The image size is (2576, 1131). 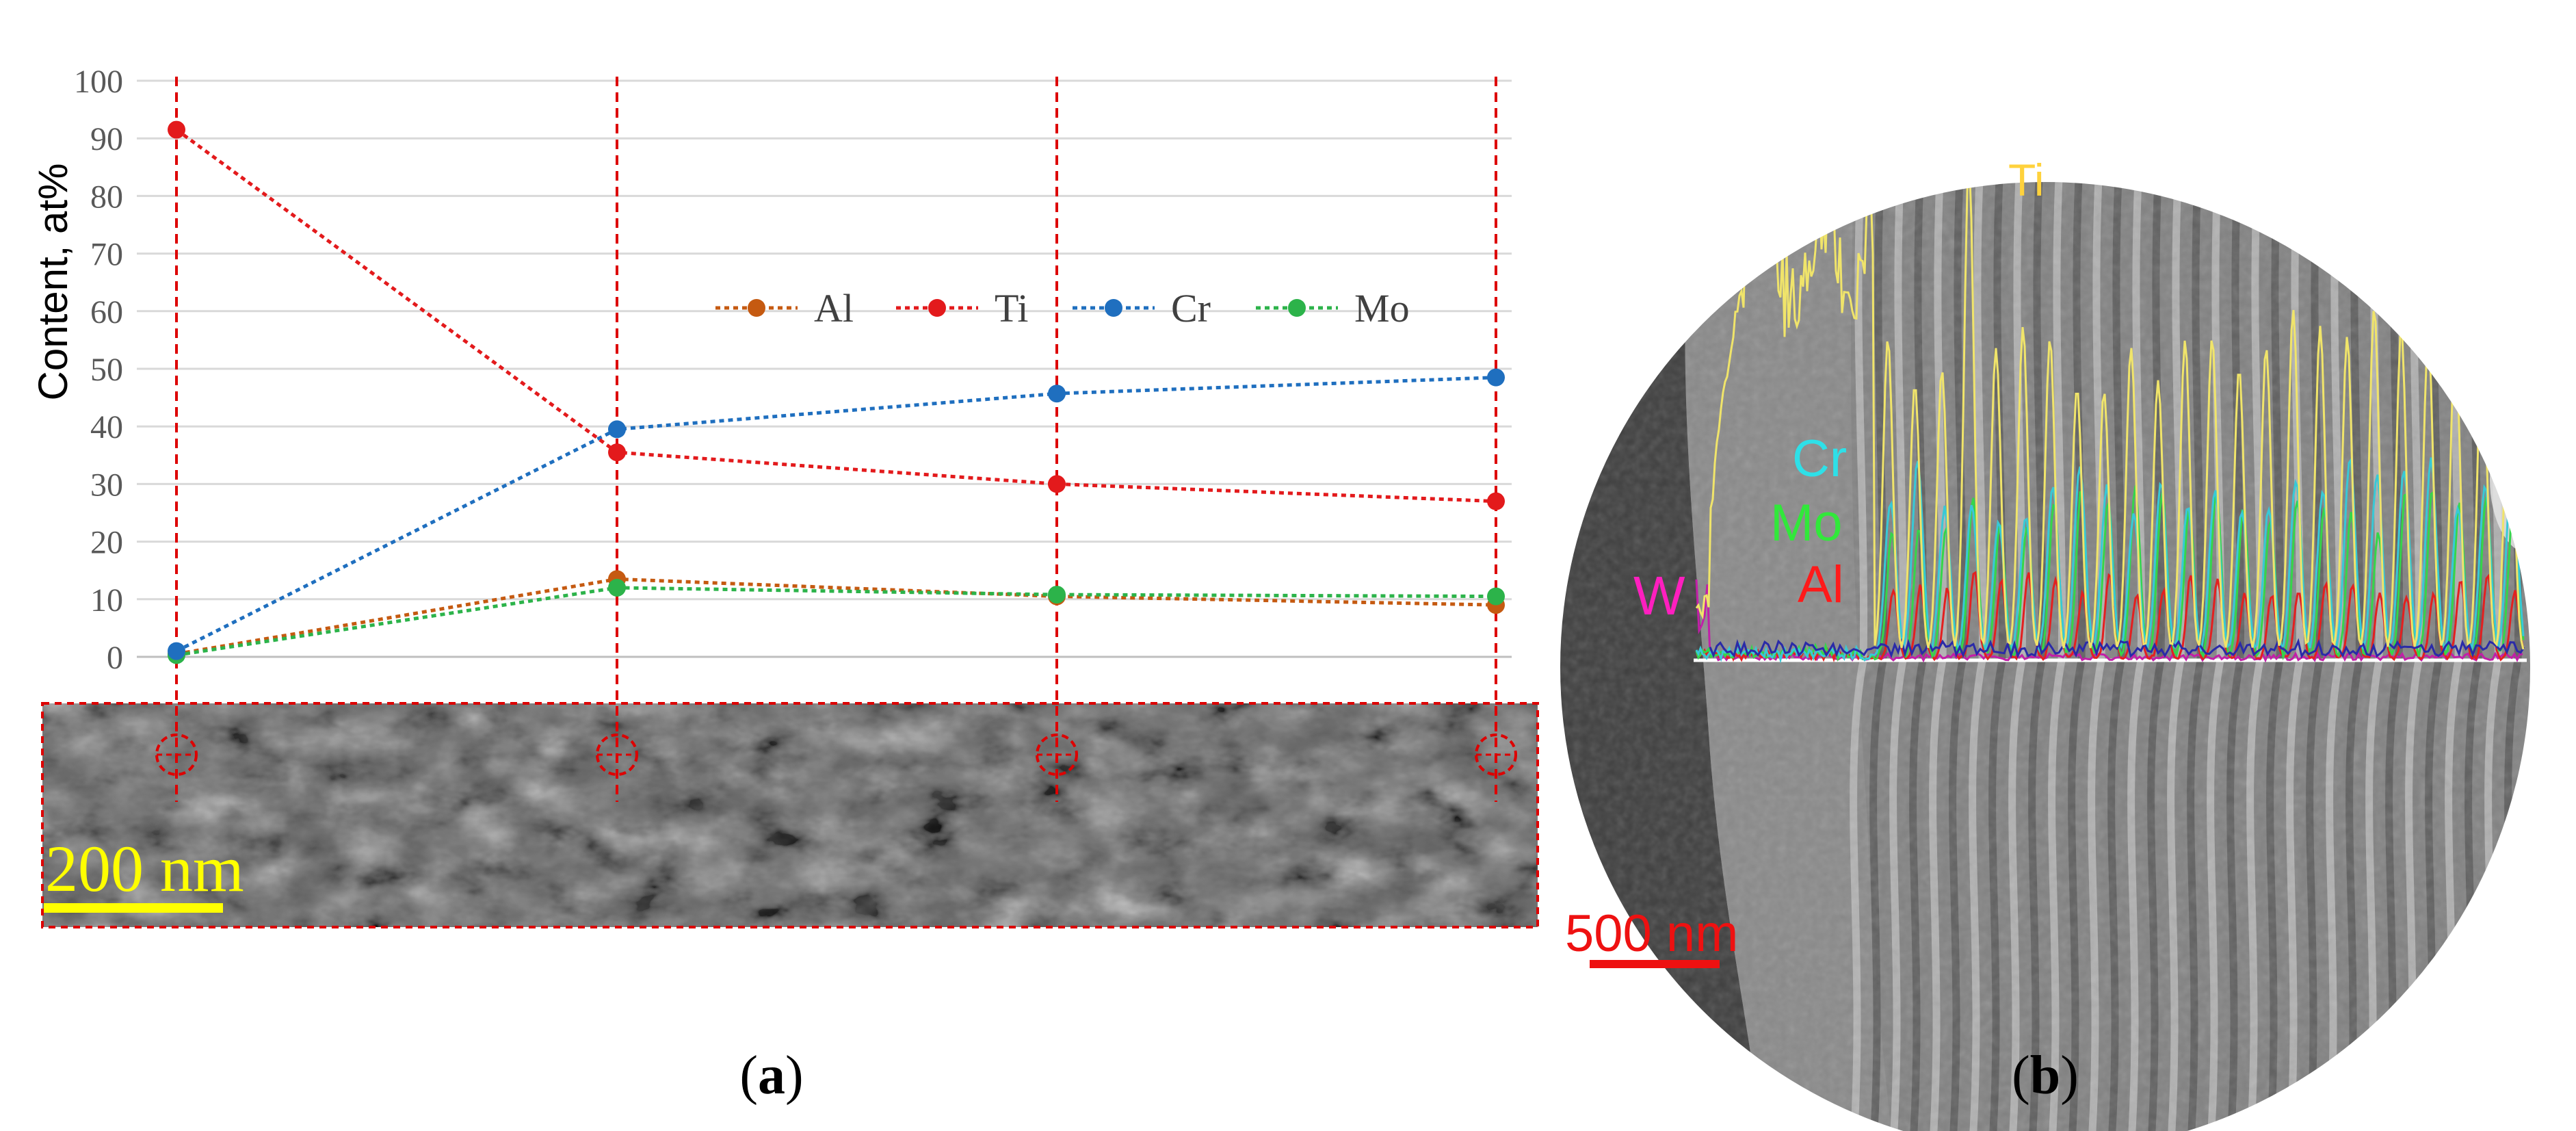 What do you see at coordinates (962, 308) in the screenshot?
I see `legend-item-ti: Ti` at bounding box center [962, 308].